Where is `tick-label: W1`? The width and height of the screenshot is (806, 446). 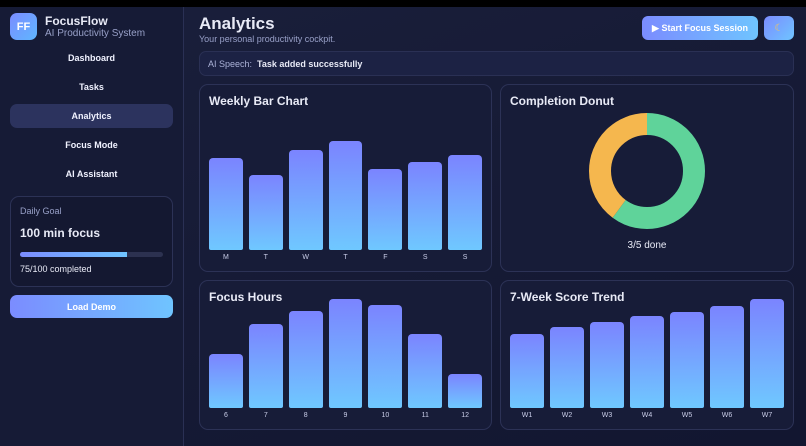 tick-label: W1 is located at coordinates (527, 415).